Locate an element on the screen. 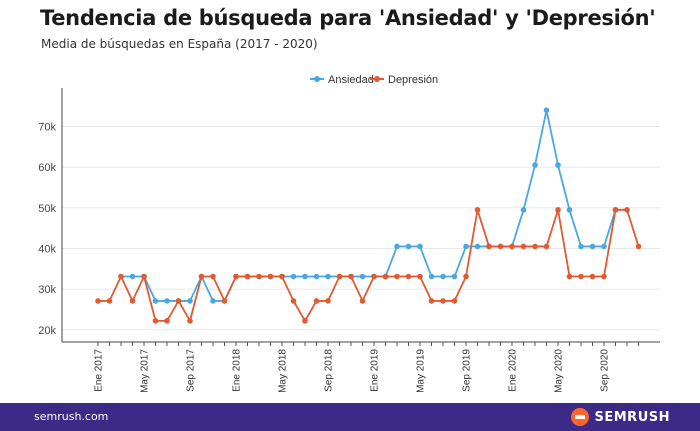 The height and width of the screenshot is (431, 700). x-tick-label: May 2017 is located at coordinates (145, 371).